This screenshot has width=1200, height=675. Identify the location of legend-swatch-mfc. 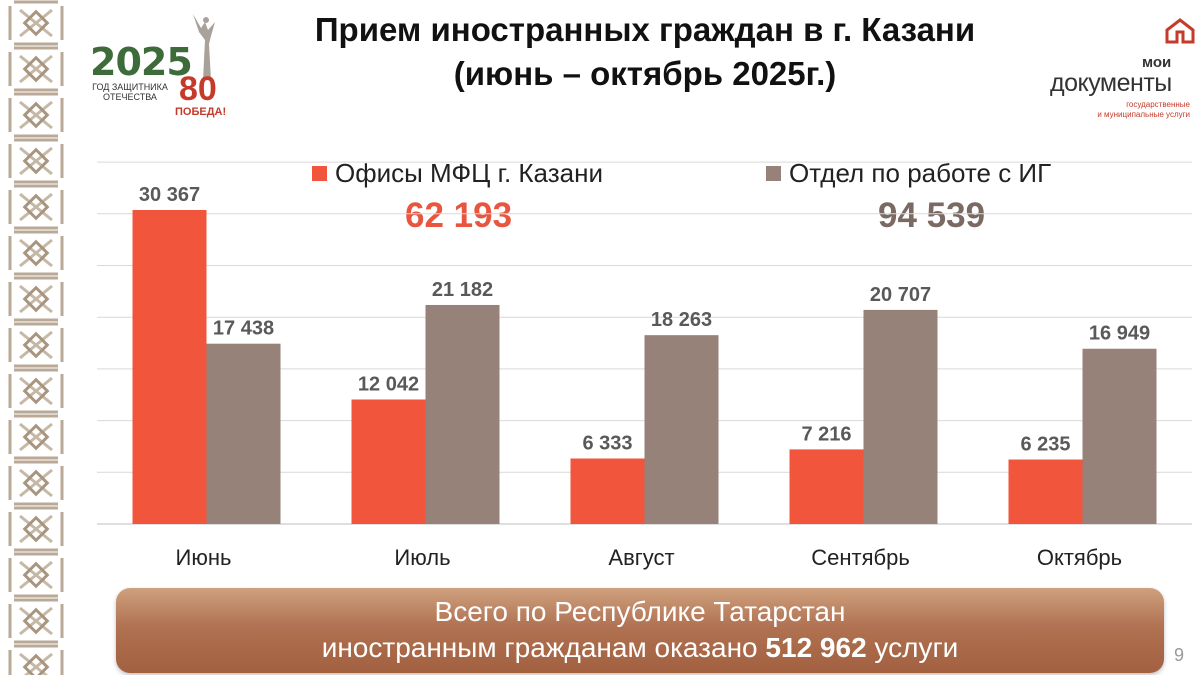
(319, 173).